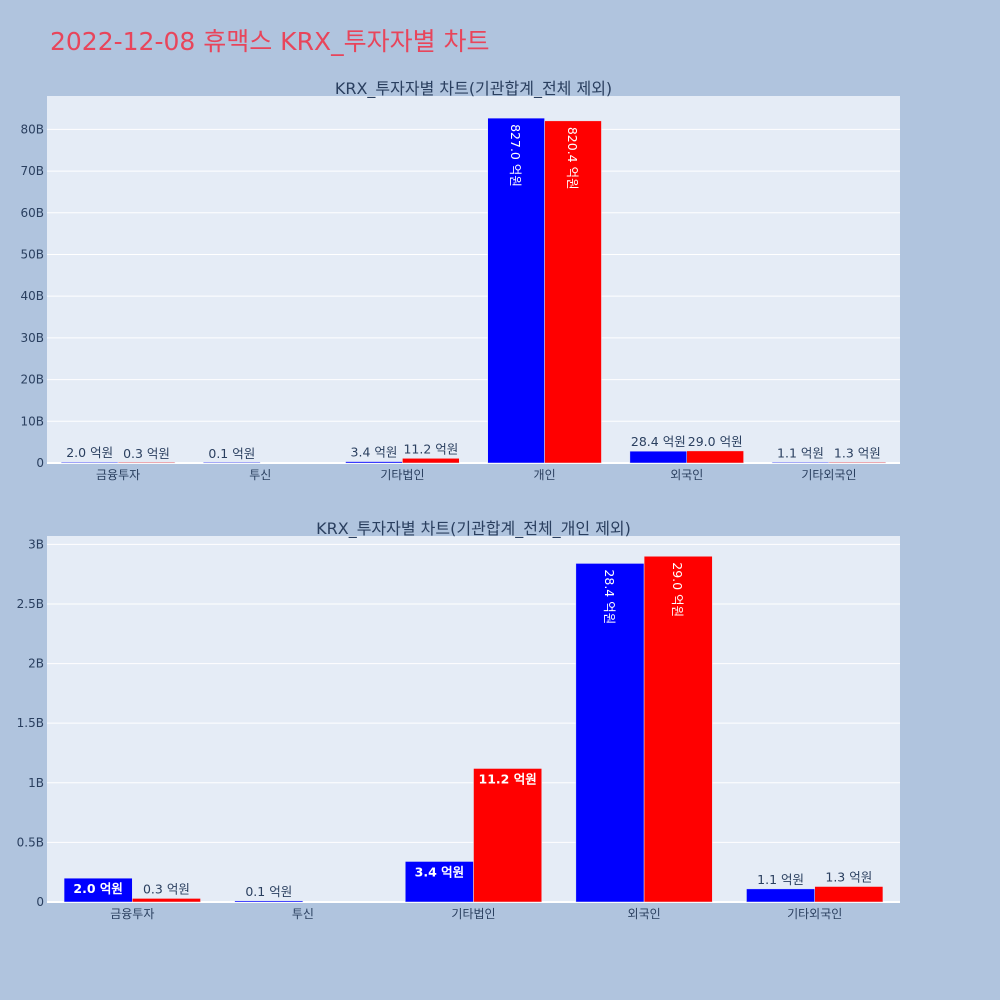 The image size is (1000, 1000). I want to click on data-label: 820.4 억원, so click(572, 158).